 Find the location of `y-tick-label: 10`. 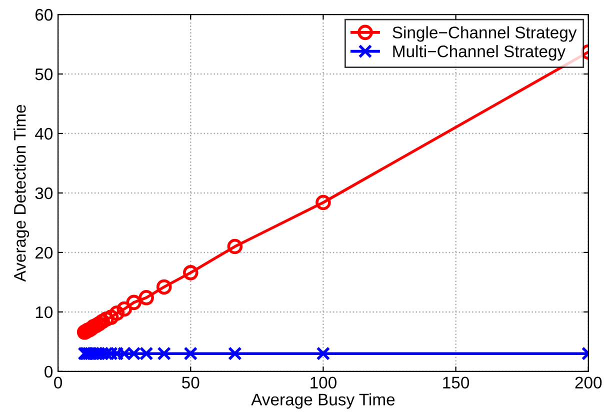

y-tick-label: 10 is located at coordinates (44, 312).